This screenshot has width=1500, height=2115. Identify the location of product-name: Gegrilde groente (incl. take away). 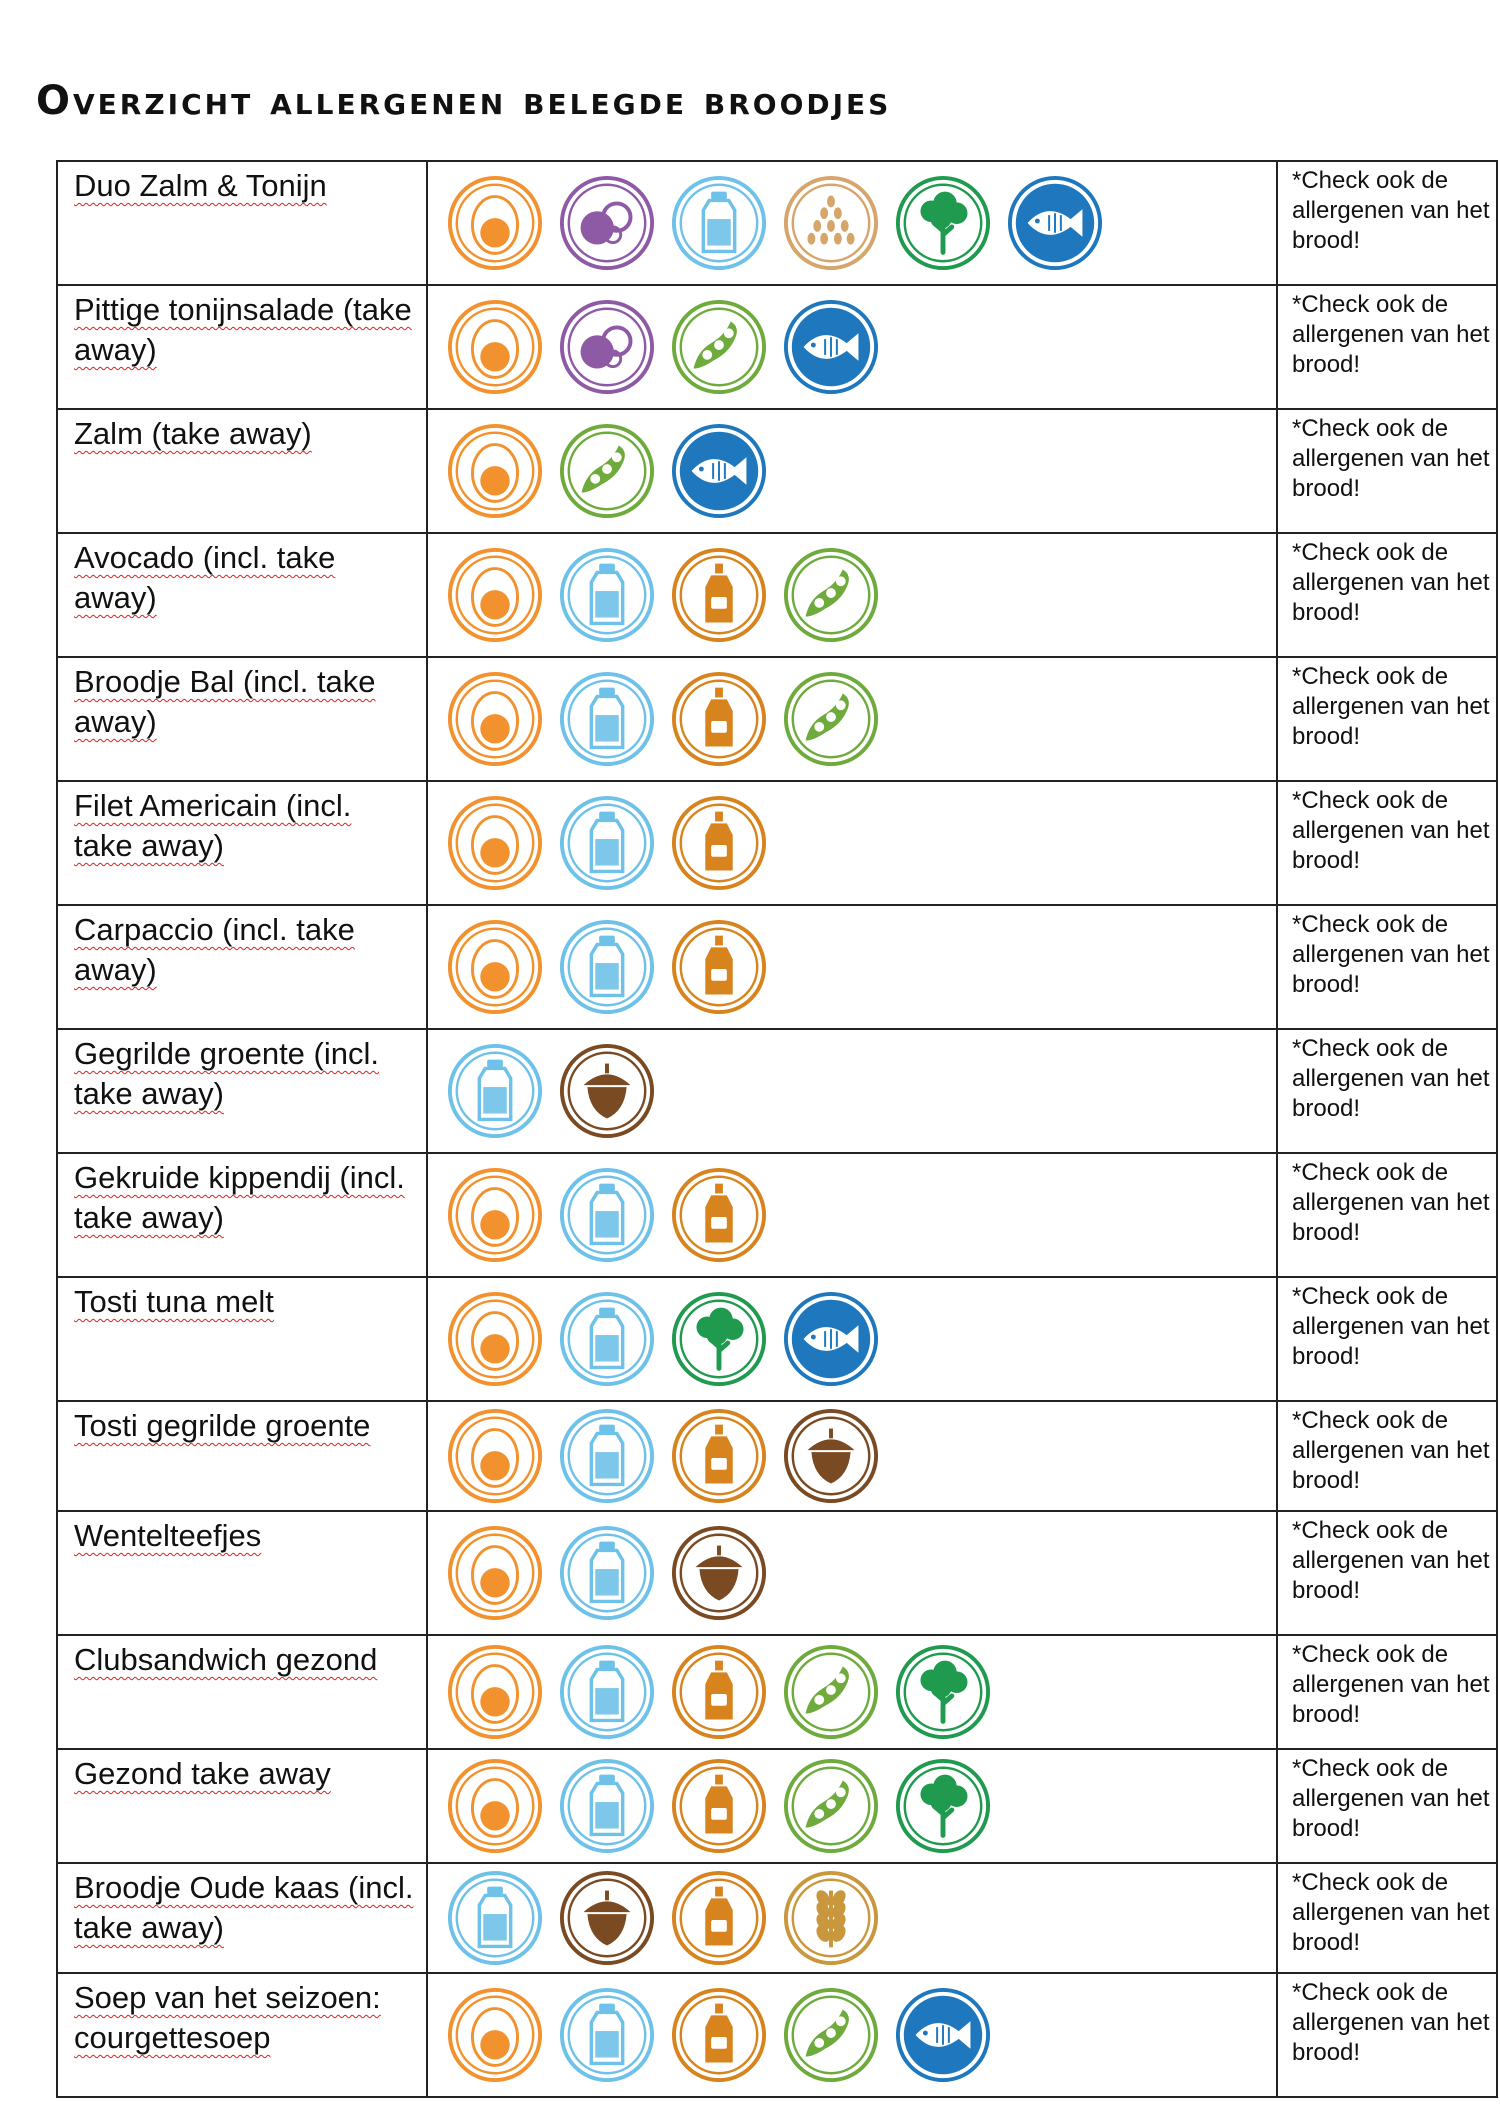
(226, 1073).